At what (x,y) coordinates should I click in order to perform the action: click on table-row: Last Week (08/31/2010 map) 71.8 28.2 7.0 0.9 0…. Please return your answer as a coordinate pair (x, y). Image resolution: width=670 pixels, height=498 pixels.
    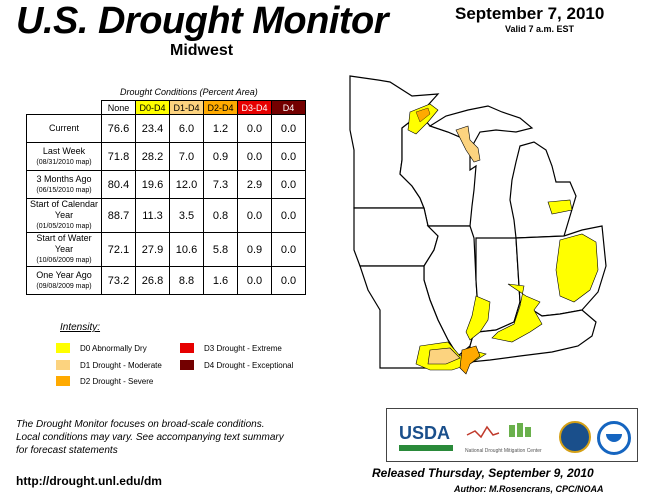
    Looking at the image, I should click on (166, 156).